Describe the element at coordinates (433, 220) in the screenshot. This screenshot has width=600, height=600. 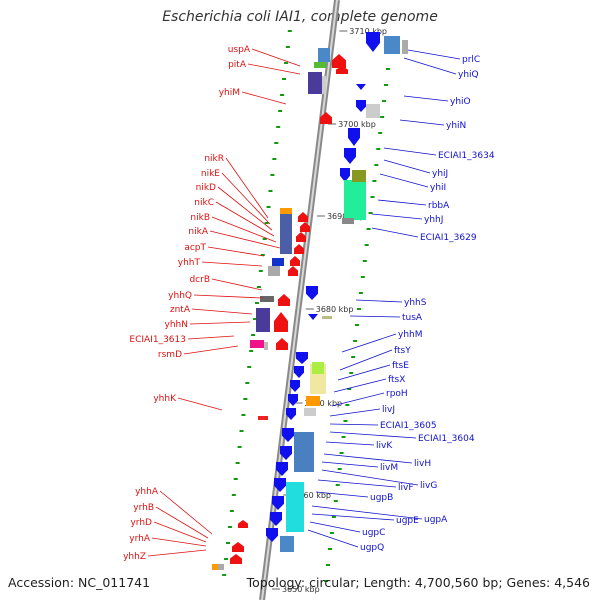
I see `gene-label-yhhJ: yhhJ` at that location.